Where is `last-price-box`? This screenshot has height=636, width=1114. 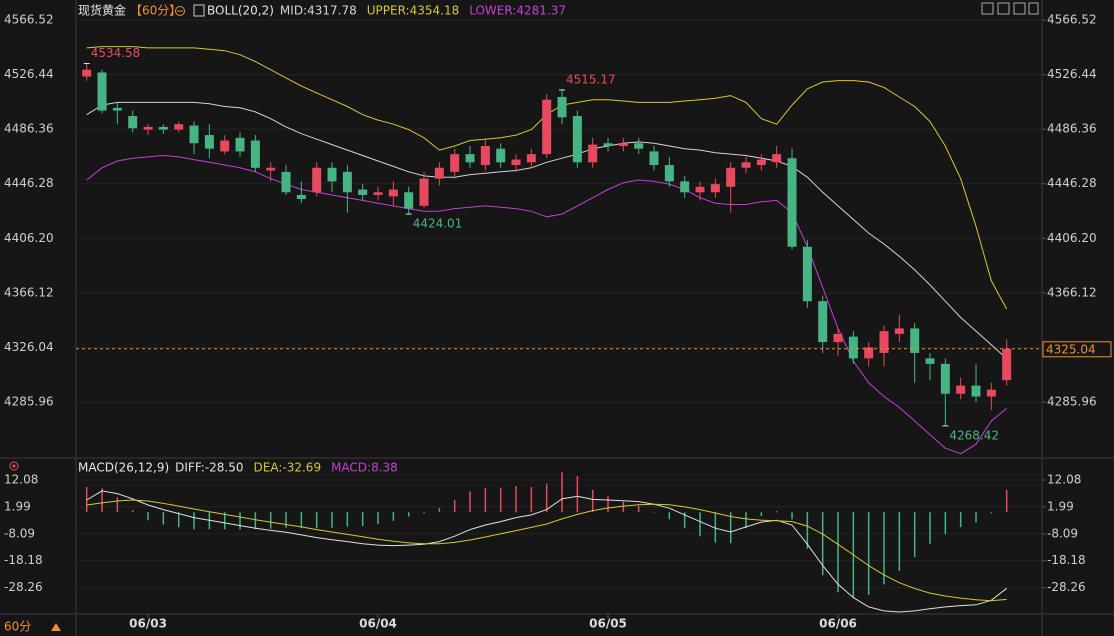
last-price-box is located at coordinates (1077, 349).